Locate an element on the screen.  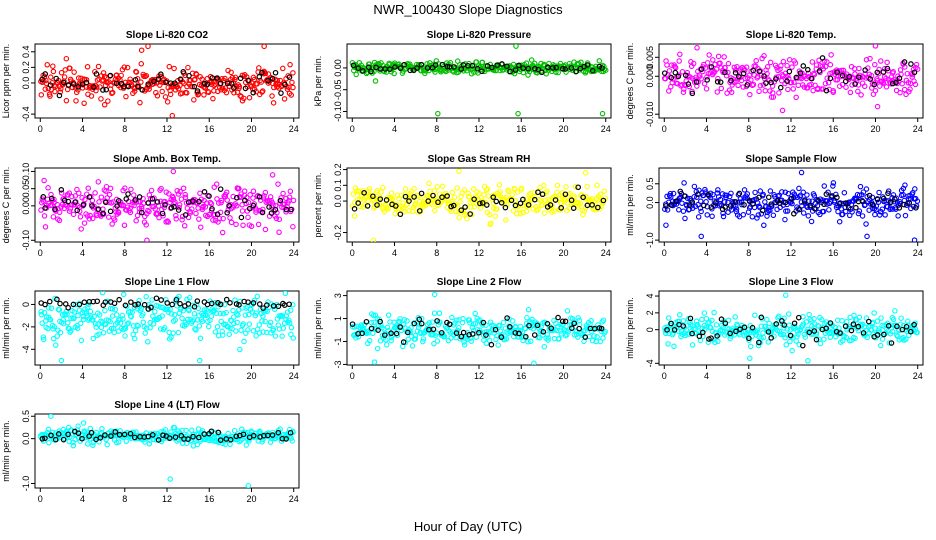
x-tick-label: 20 is located at coordinates (563, 376).